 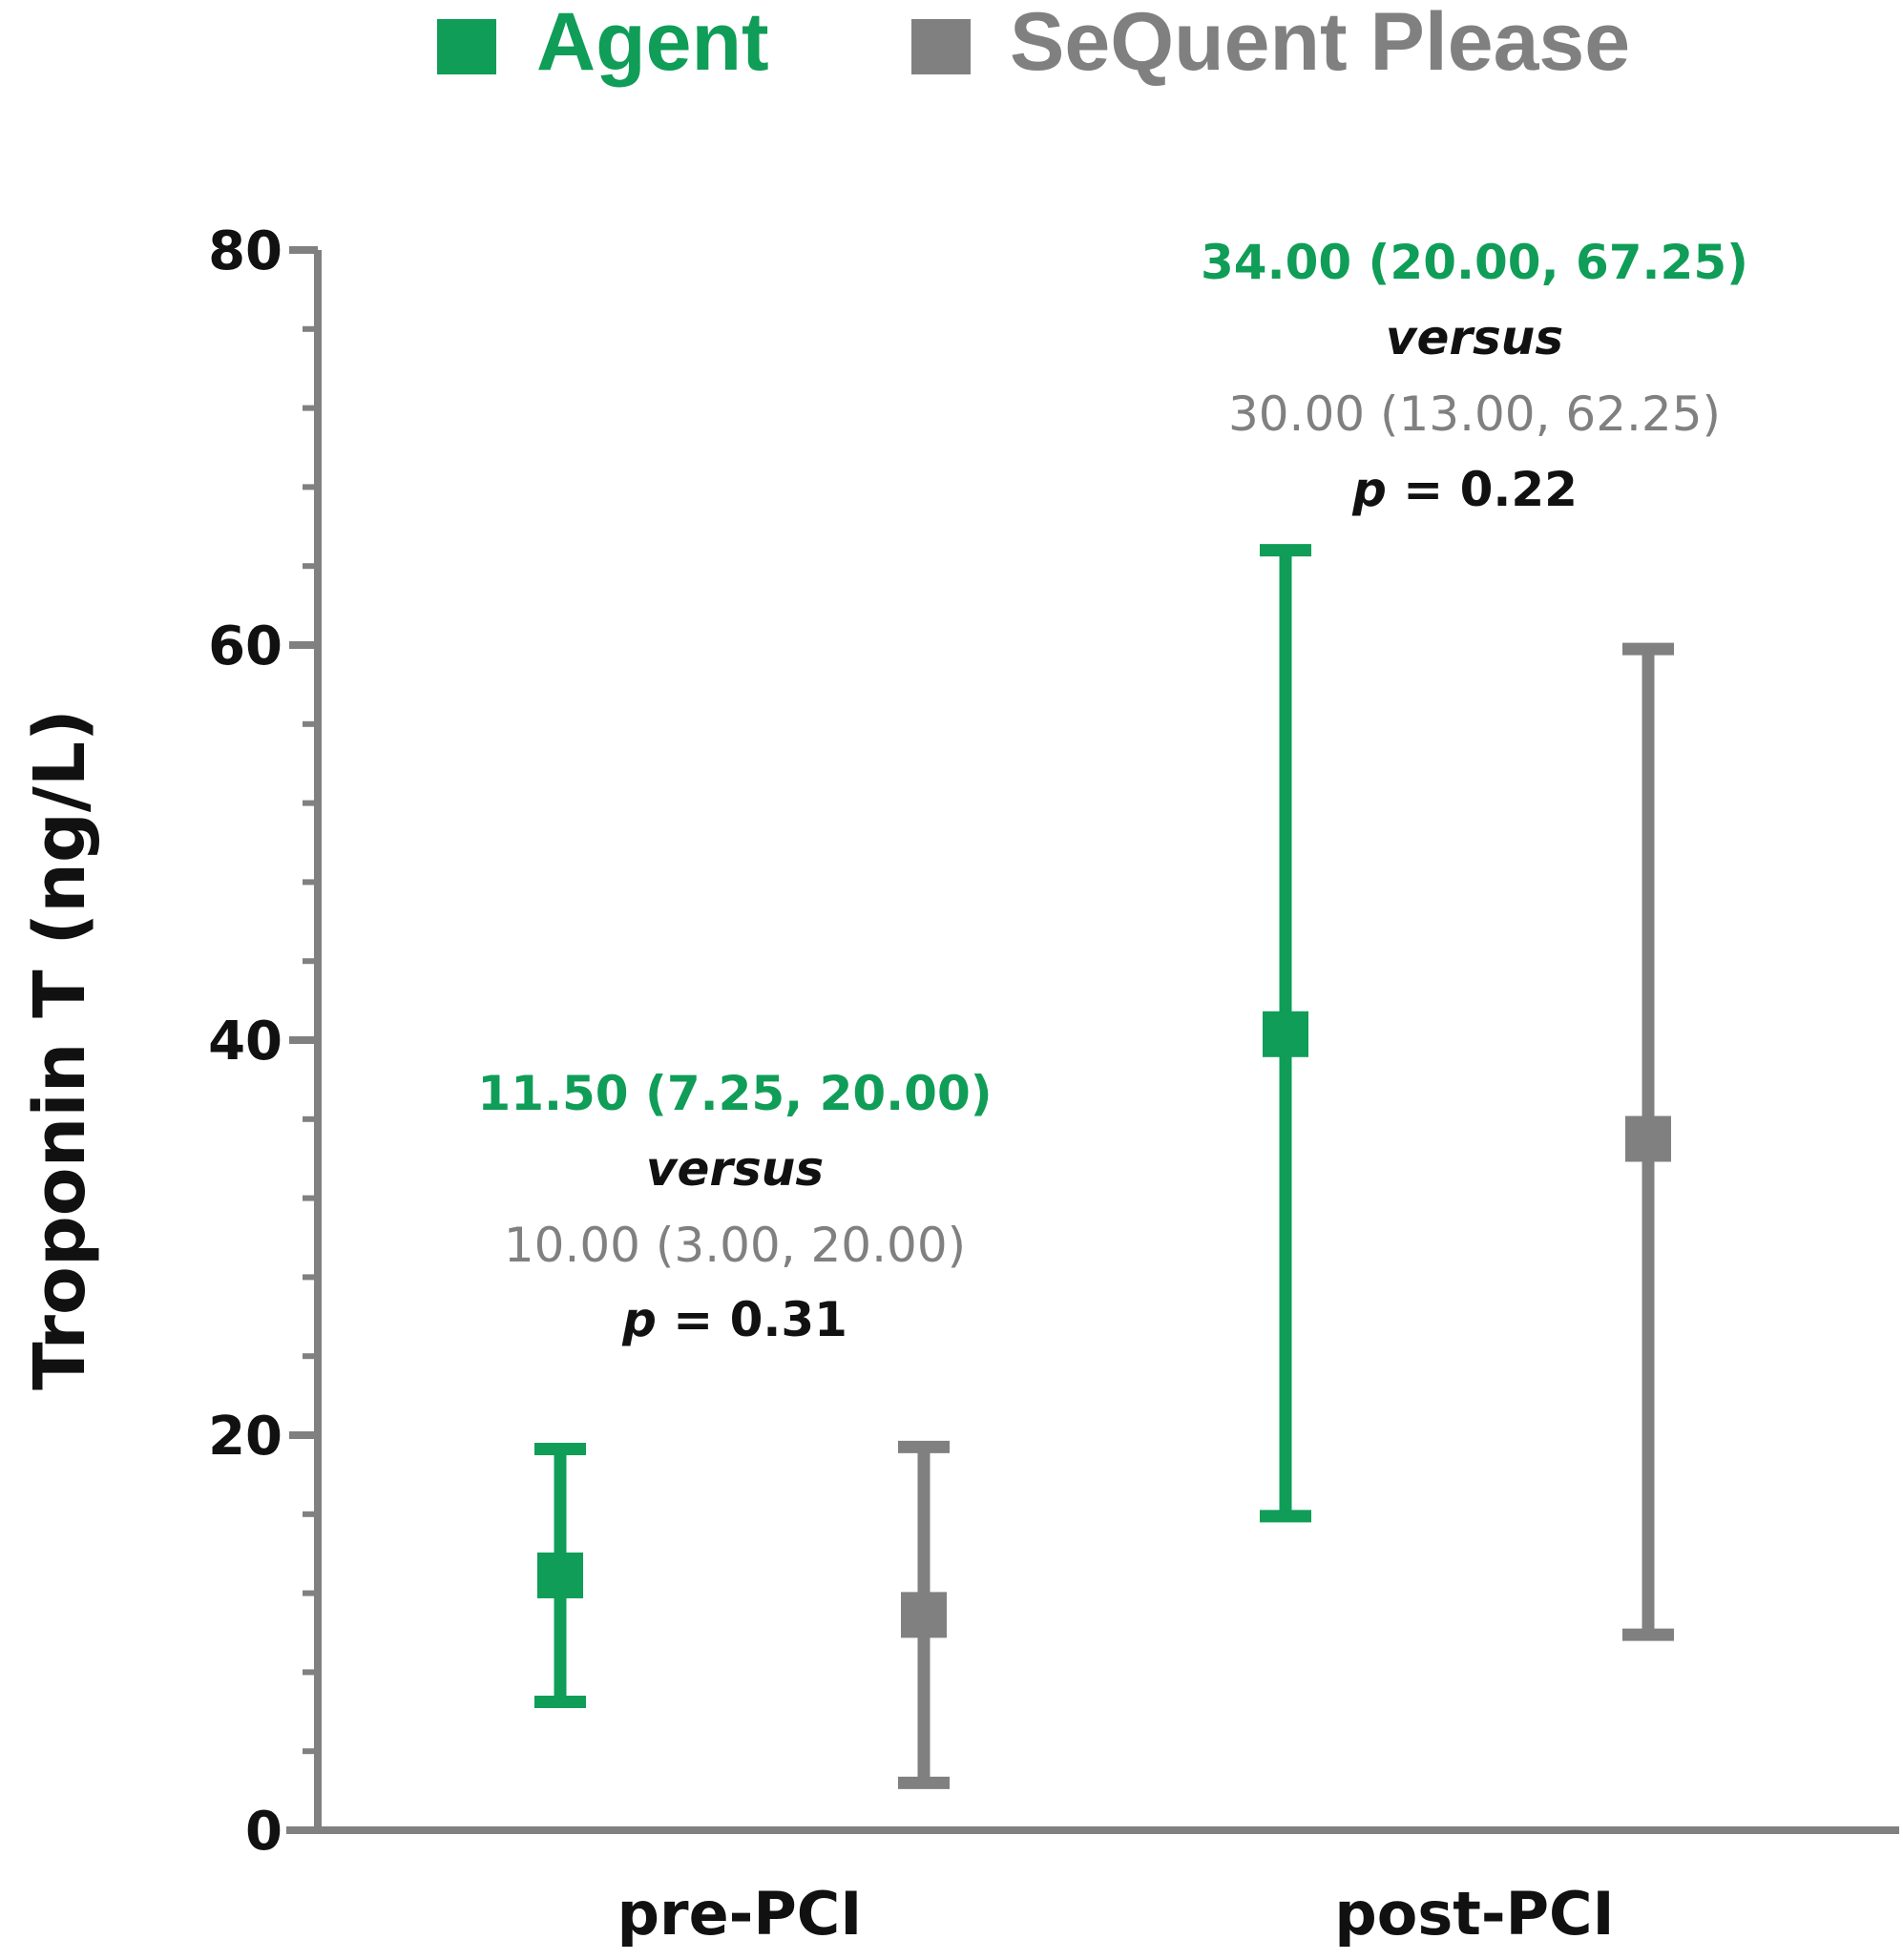 I want to click on y-tick-label-80: 80, so click(x=245, y=251).